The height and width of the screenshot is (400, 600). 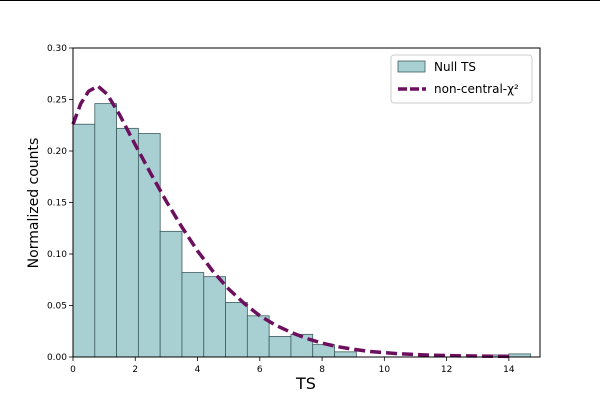 I want to click on legend-box, so click(x=461, y=79).